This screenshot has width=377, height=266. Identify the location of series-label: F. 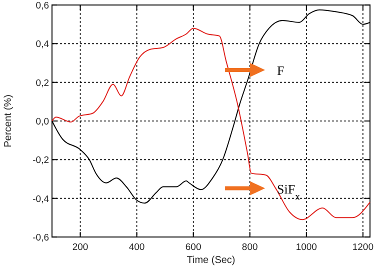
(280, 70).